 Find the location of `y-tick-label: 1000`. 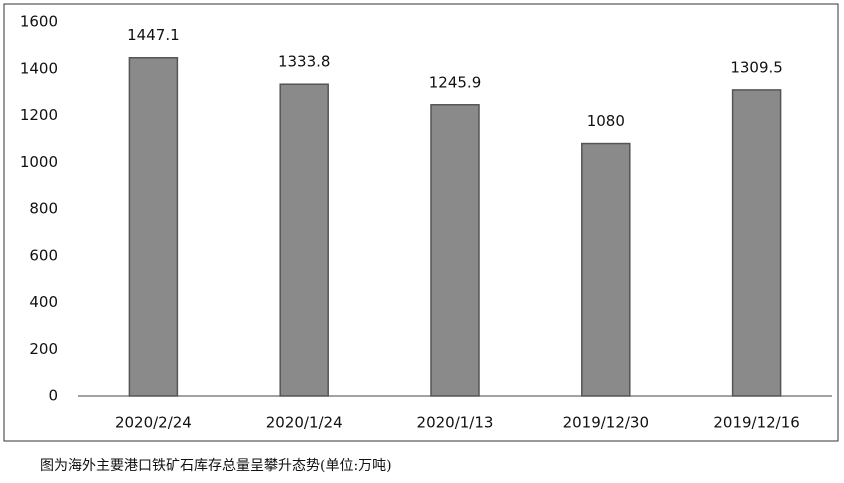

y-tick-label: 1000 is located at coordinates (39, 162).